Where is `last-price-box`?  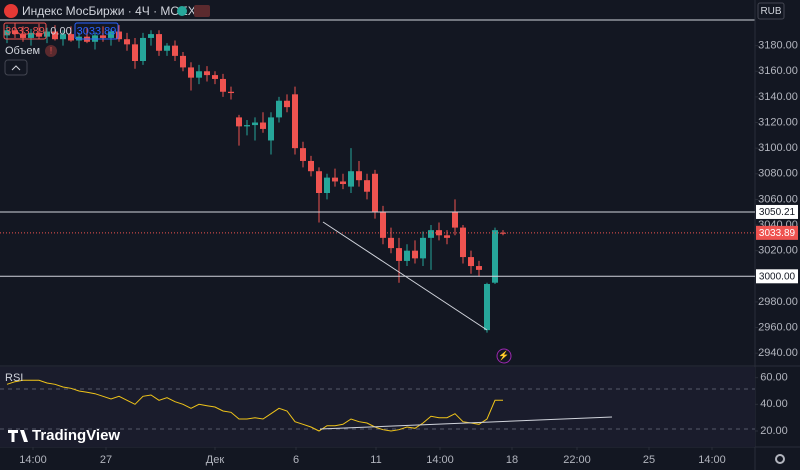
last-price-box is located at coordinates (777, 232).